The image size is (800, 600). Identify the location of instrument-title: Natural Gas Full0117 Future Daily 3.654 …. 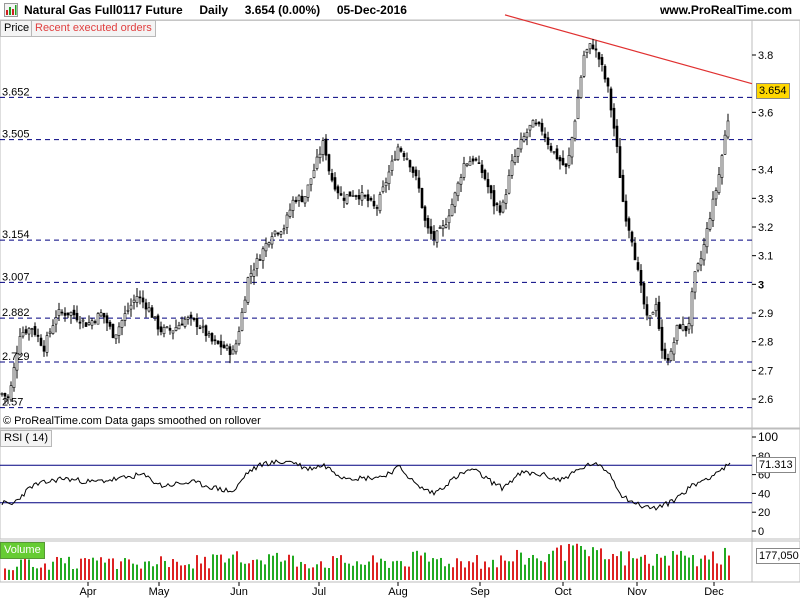
(215, 10).